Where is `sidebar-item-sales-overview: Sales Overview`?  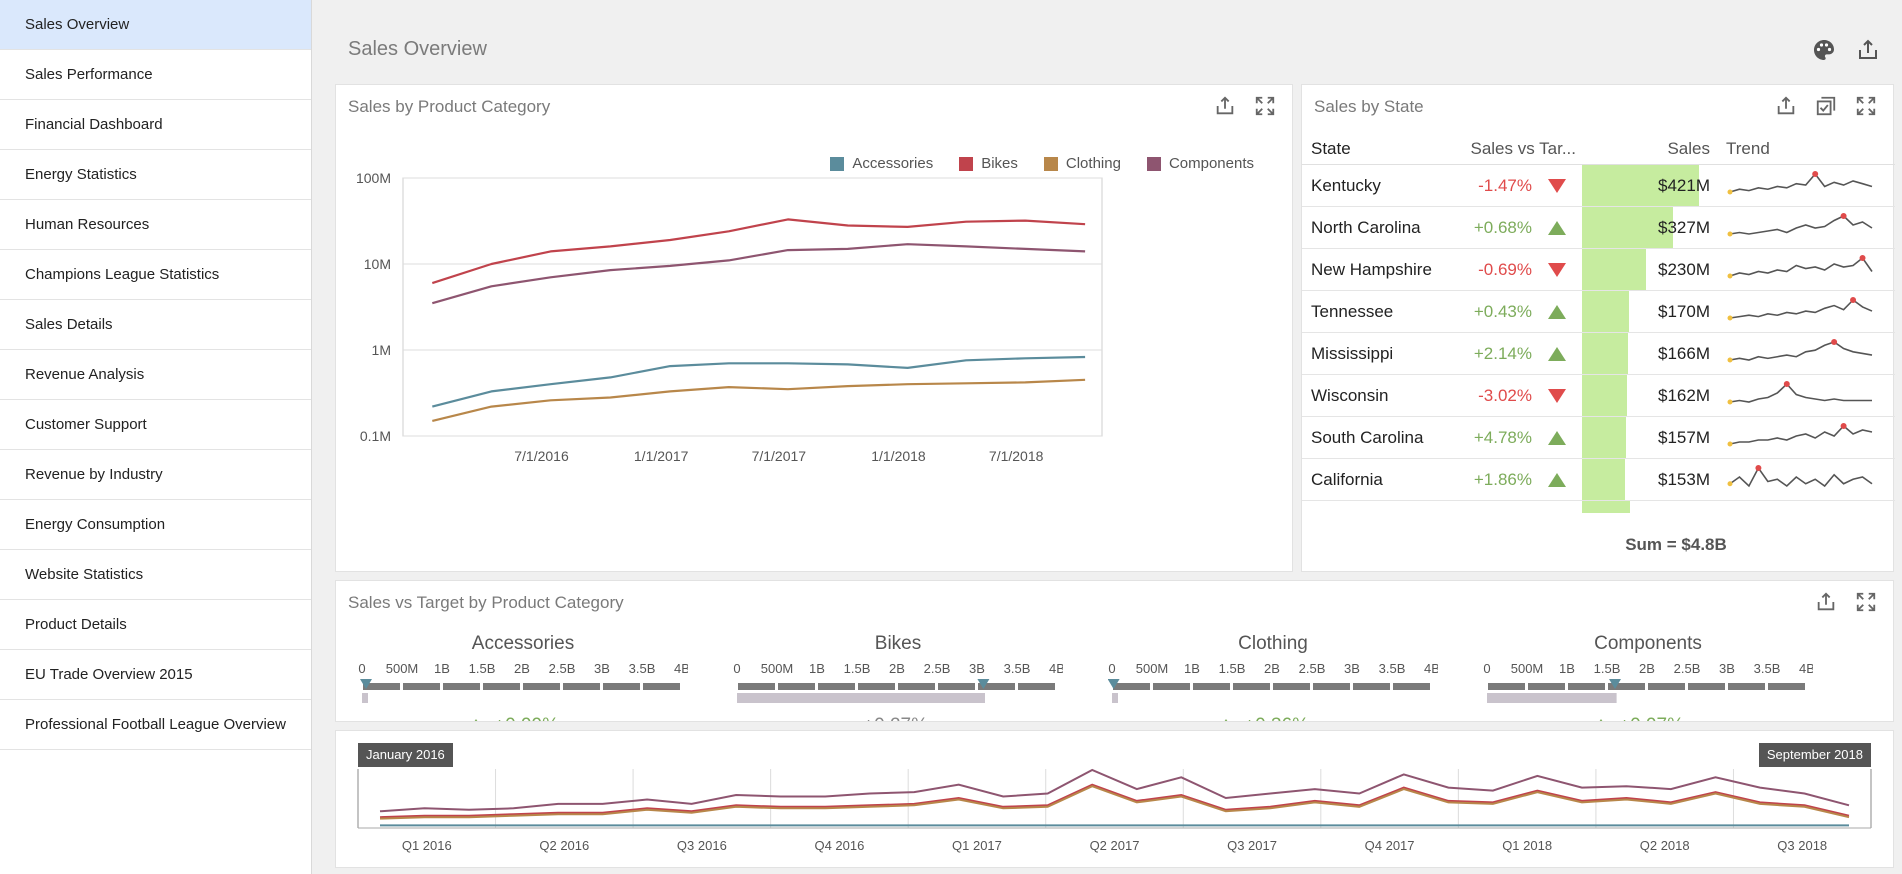 sidebar-item-sales-overview: Sales Overview is located at coordinates (155, 25).